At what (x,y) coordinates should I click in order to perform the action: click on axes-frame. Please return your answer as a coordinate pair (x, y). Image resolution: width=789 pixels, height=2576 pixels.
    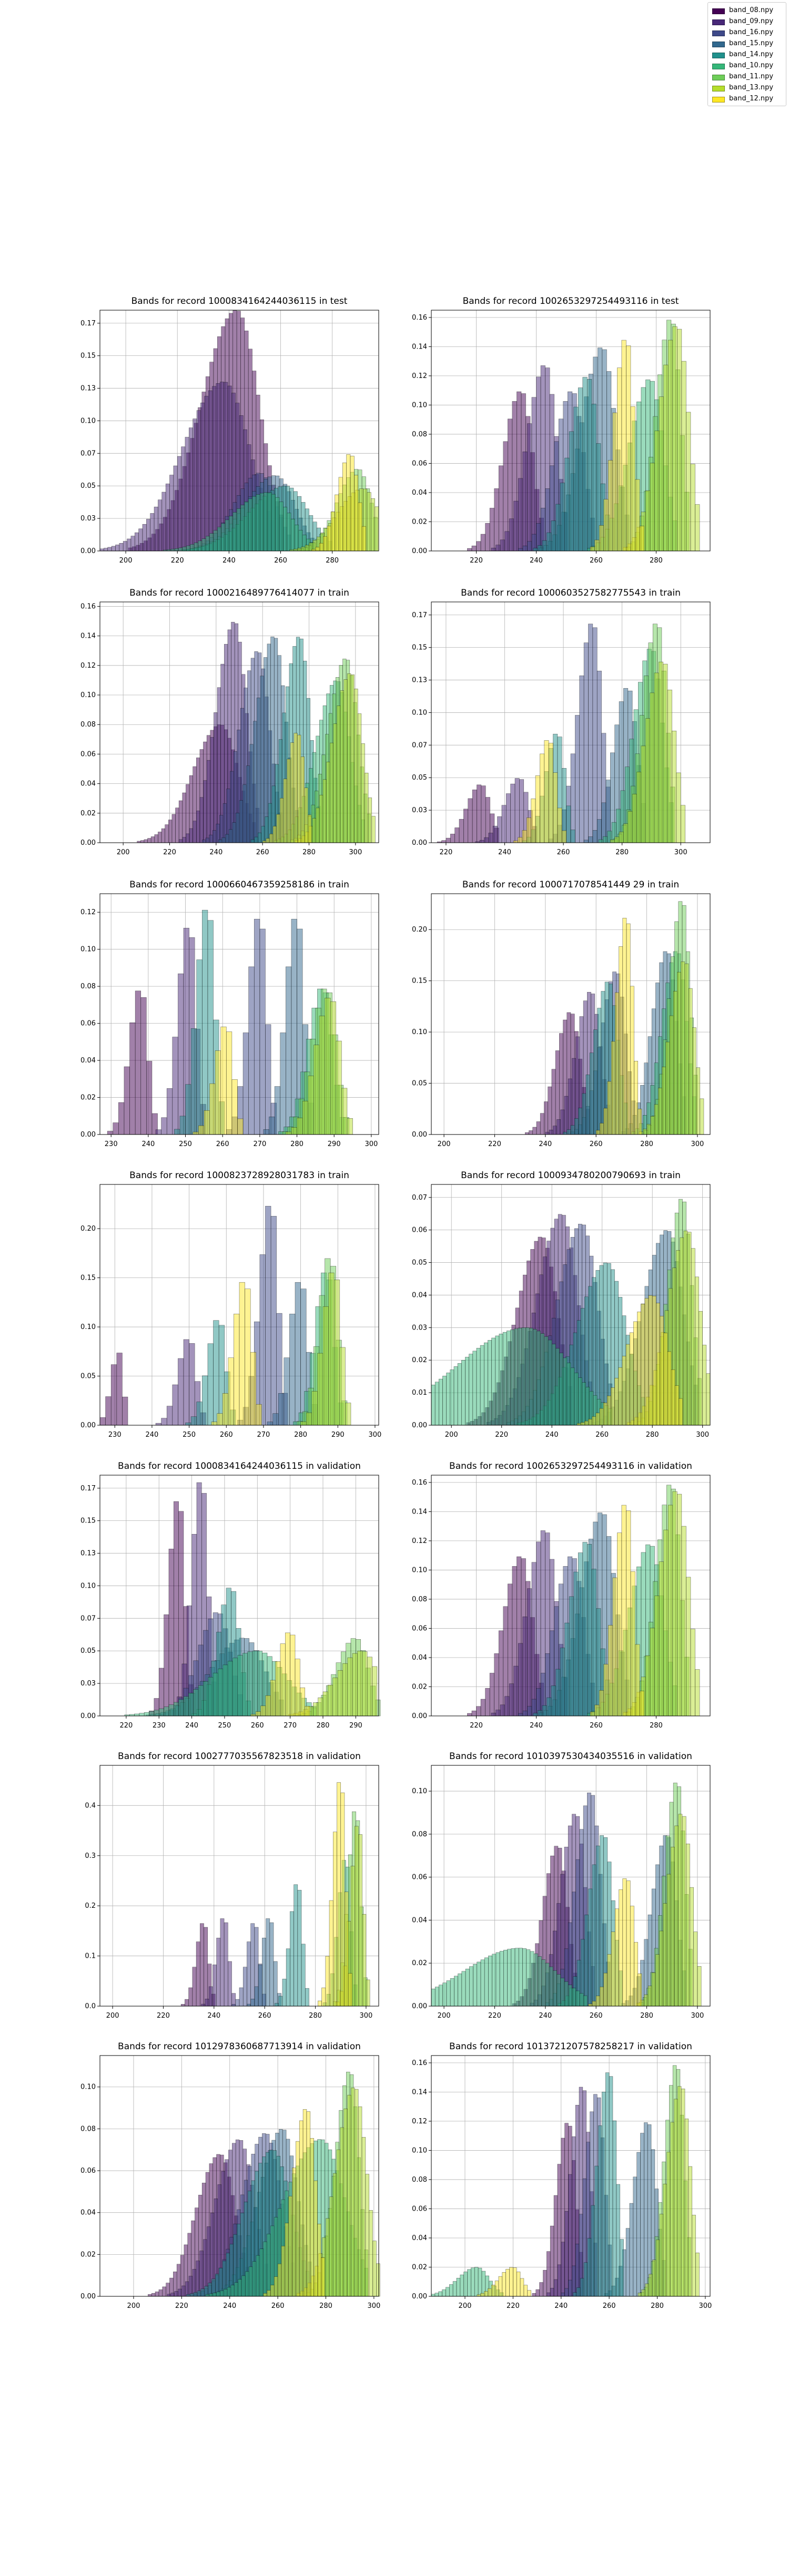
    Looking at the image, I should click on (571, 1595).